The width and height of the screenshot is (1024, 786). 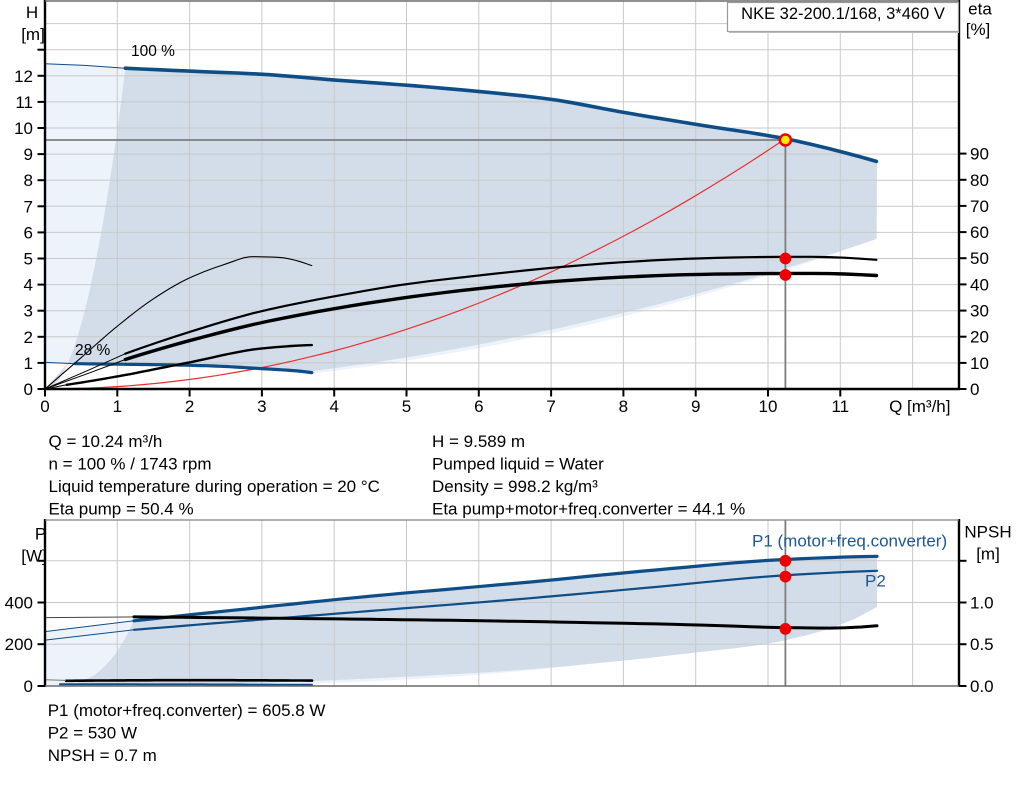 I want to click on svg-text:P1 (motor+freq.converter) = 60: P1 (motor+freq.converter) = 605.8 W, so click(x=187, y=710).